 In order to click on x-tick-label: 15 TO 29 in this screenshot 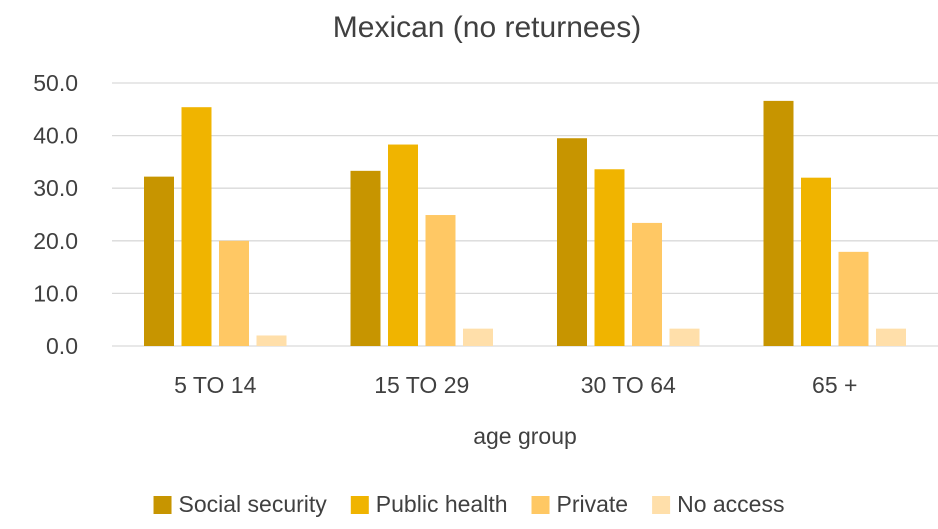, I will do `click(421, 385)`.